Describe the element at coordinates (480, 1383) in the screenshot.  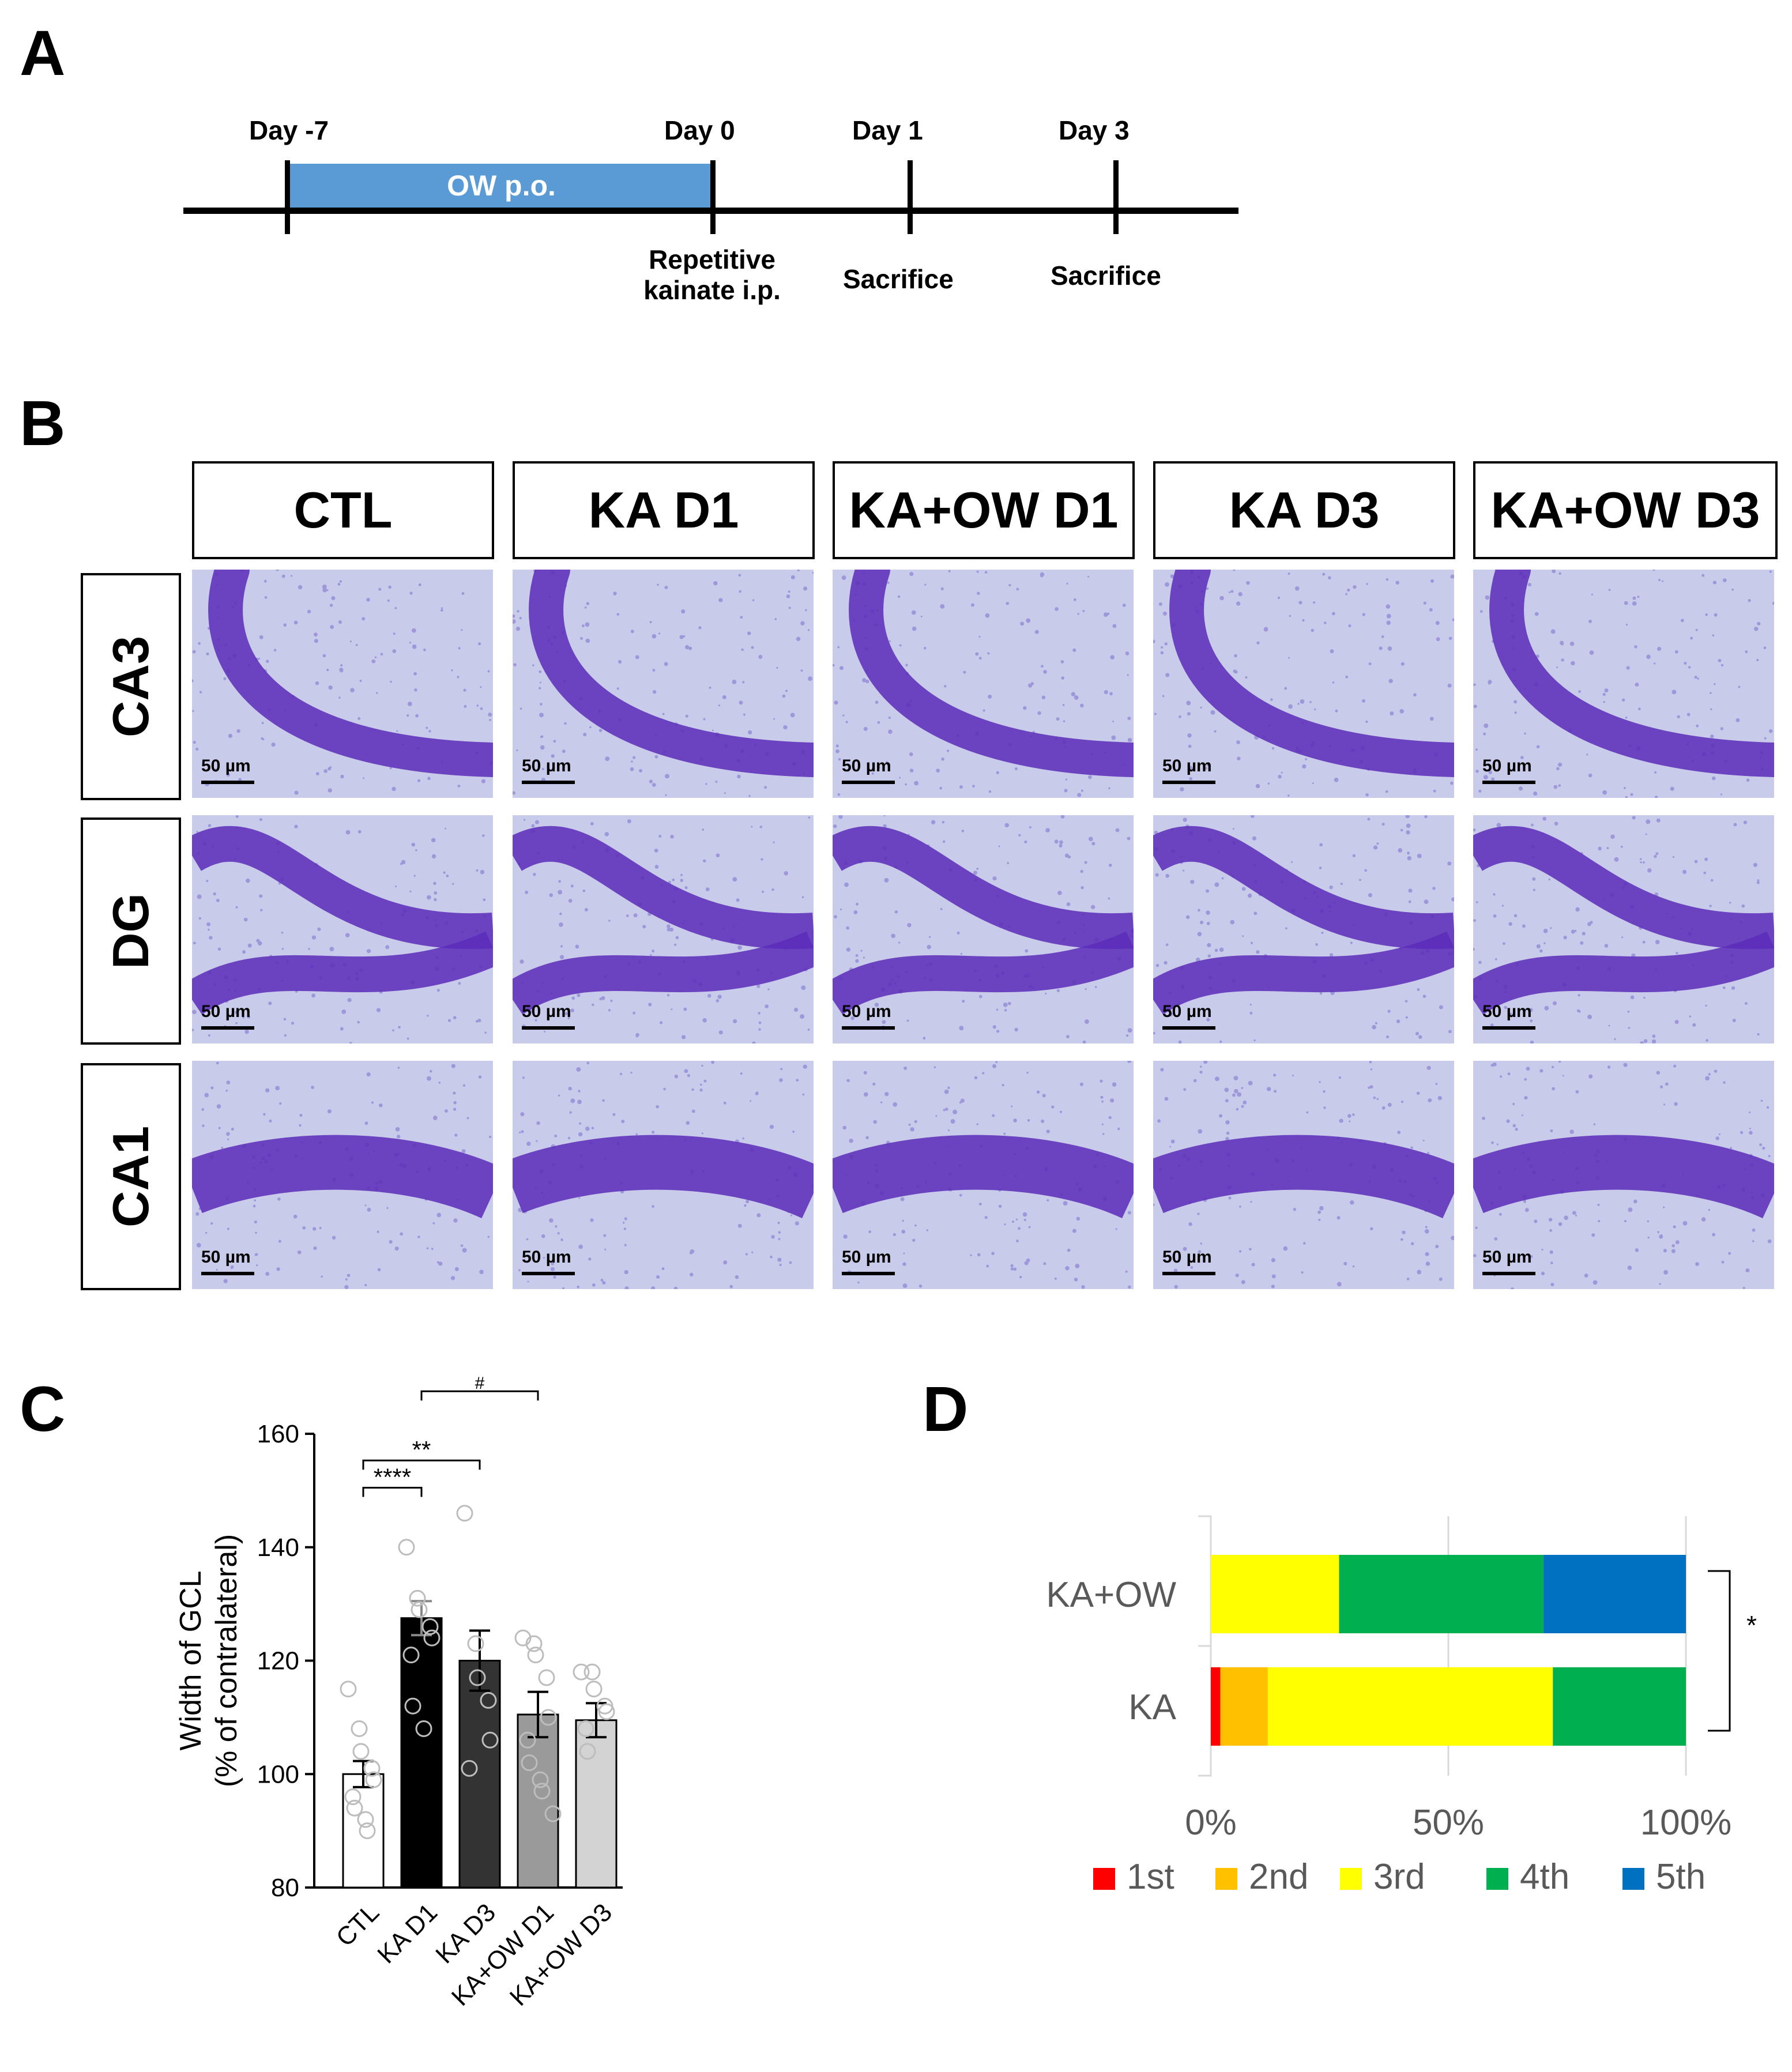
I see `significance-label: #` at that location.